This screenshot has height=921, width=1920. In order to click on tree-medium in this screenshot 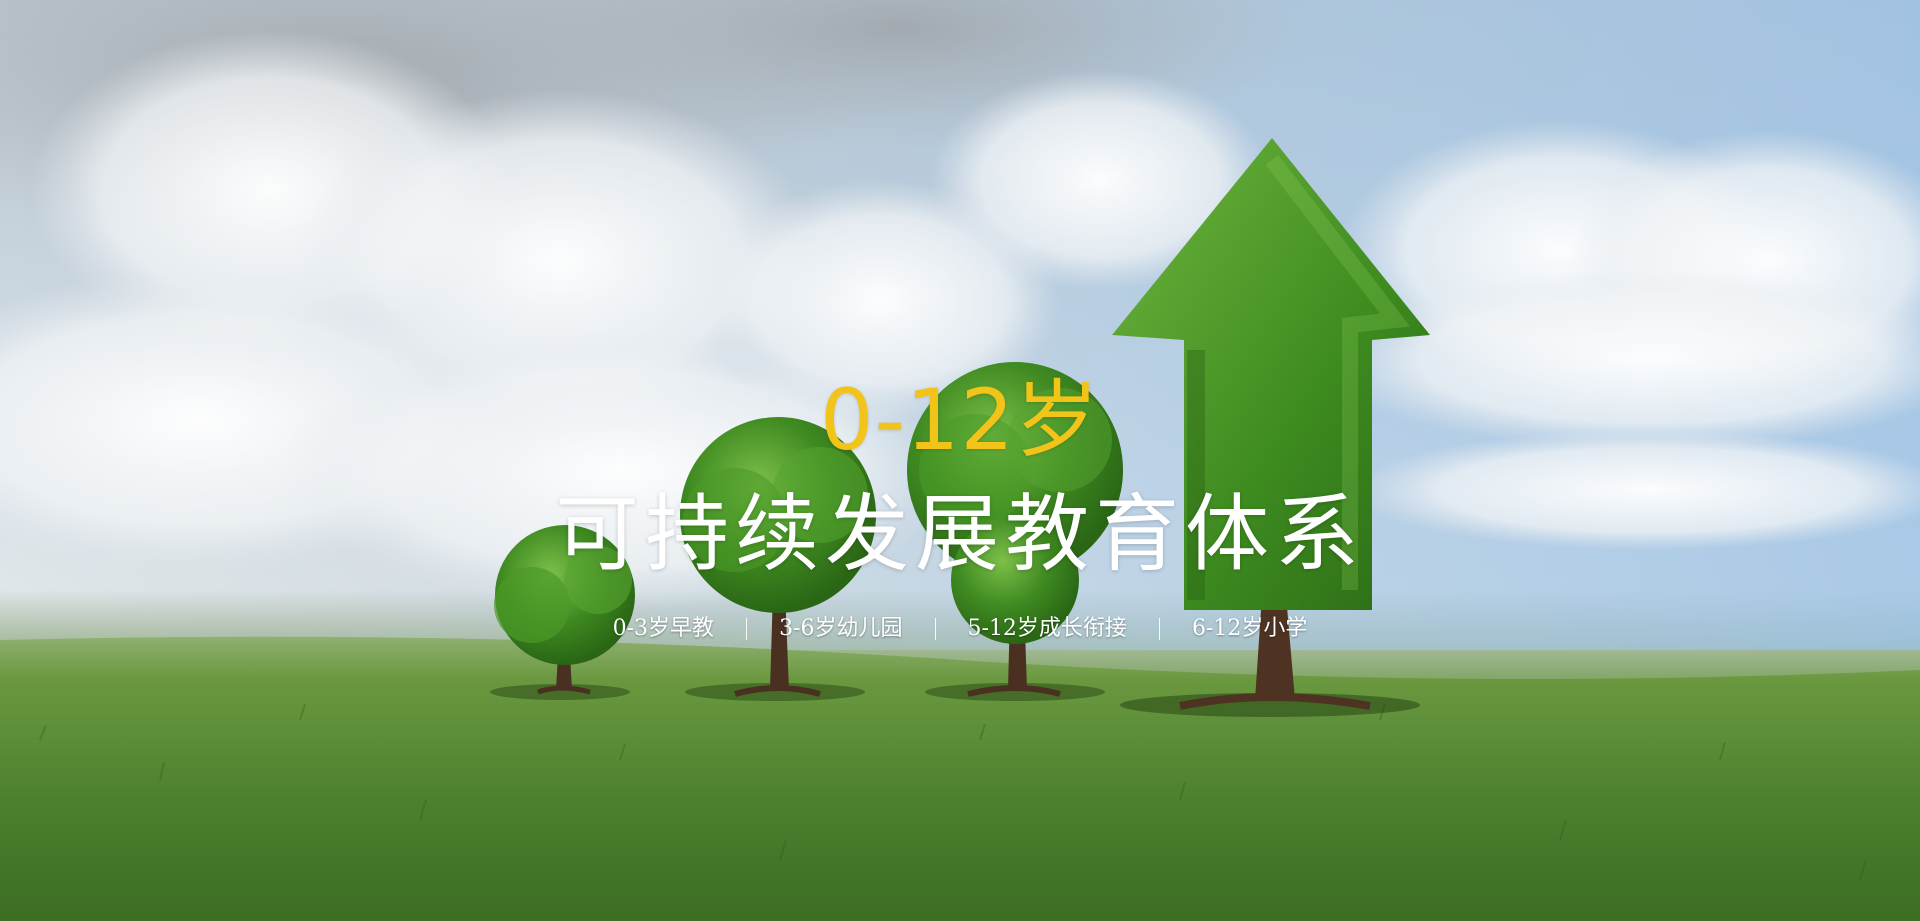, I will do `click(778, 557)`.